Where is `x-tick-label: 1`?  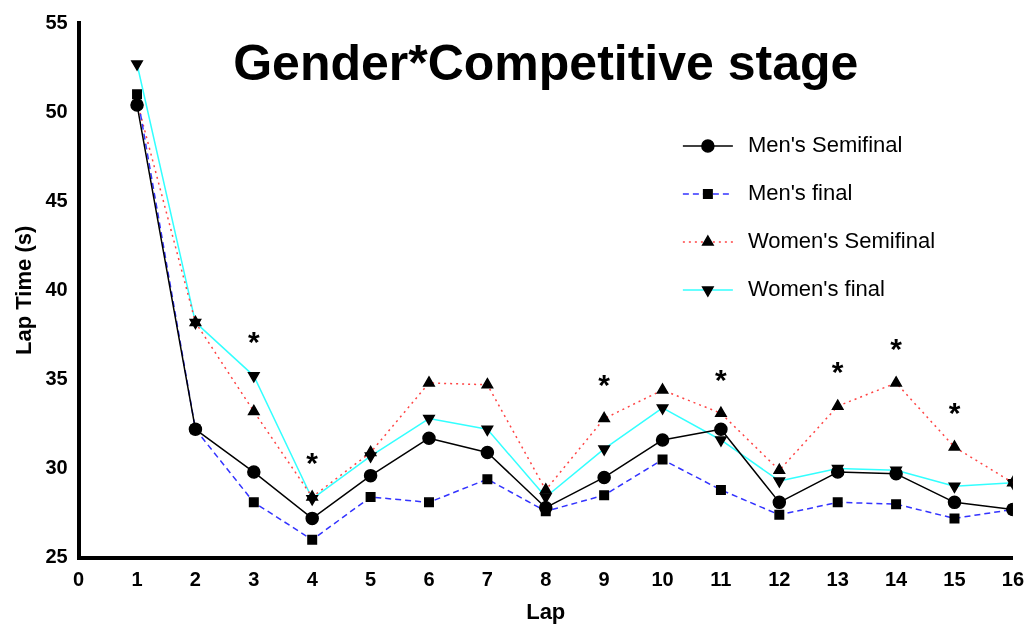 x-tick-label: 1 is located at coordinates (137, 579).